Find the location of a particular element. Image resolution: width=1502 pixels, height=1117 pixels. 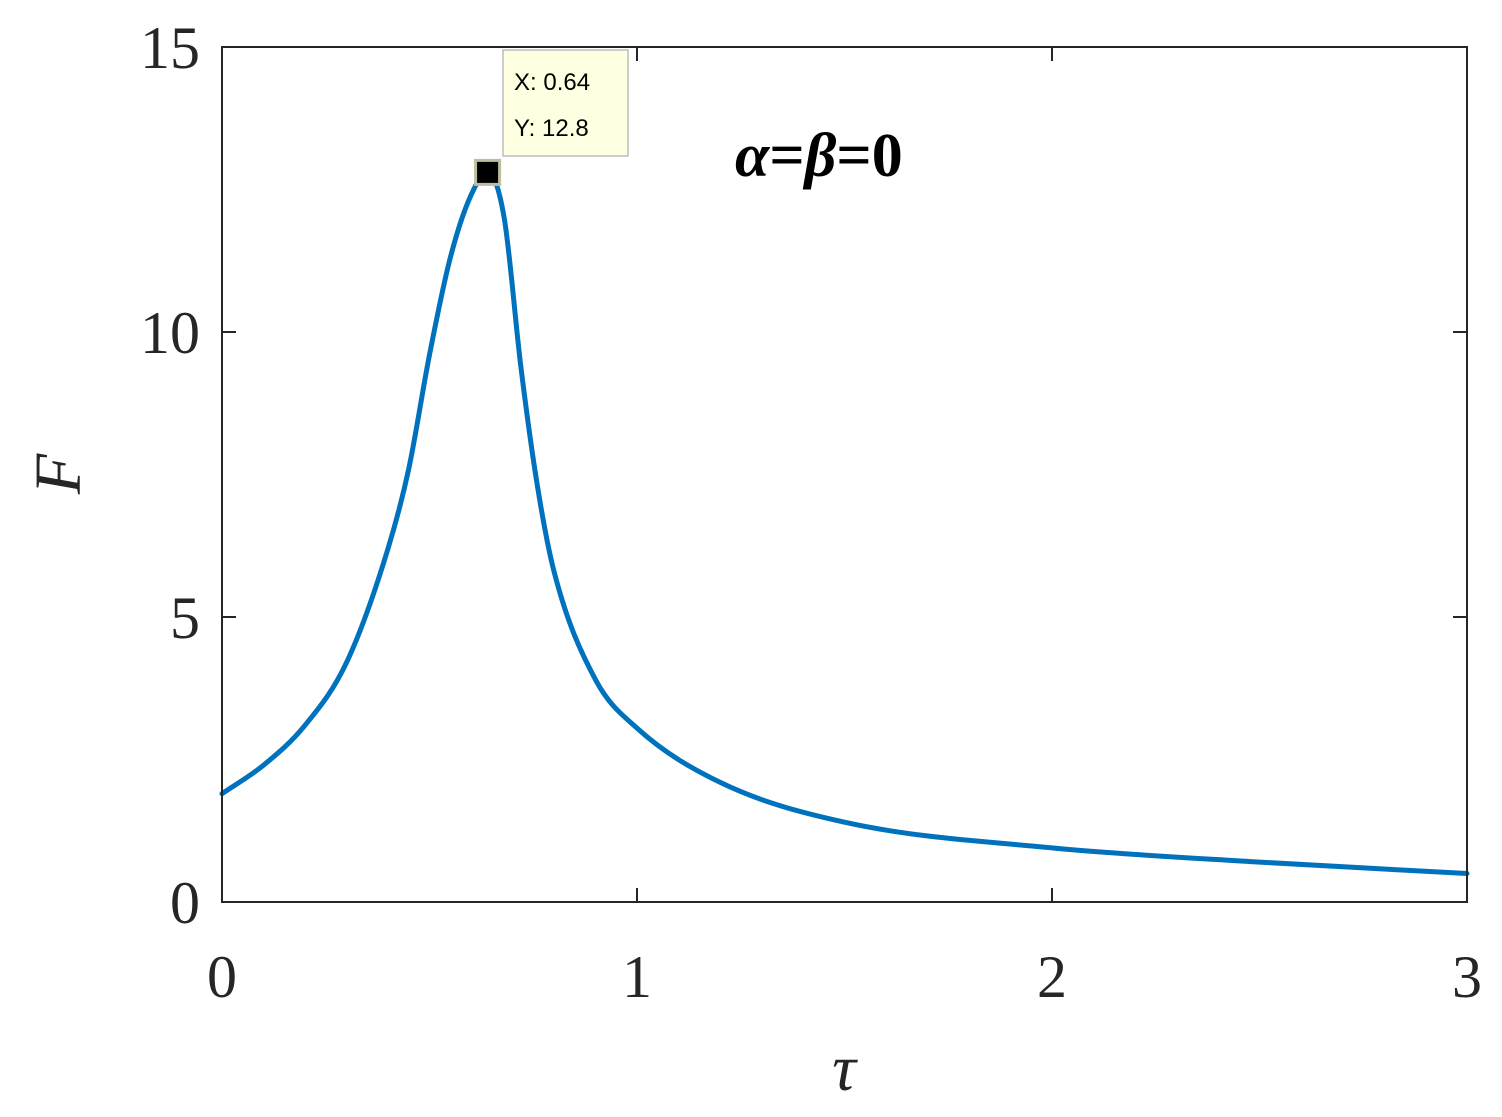

x-tick-label: 0 is located at coordinates (222, 977).